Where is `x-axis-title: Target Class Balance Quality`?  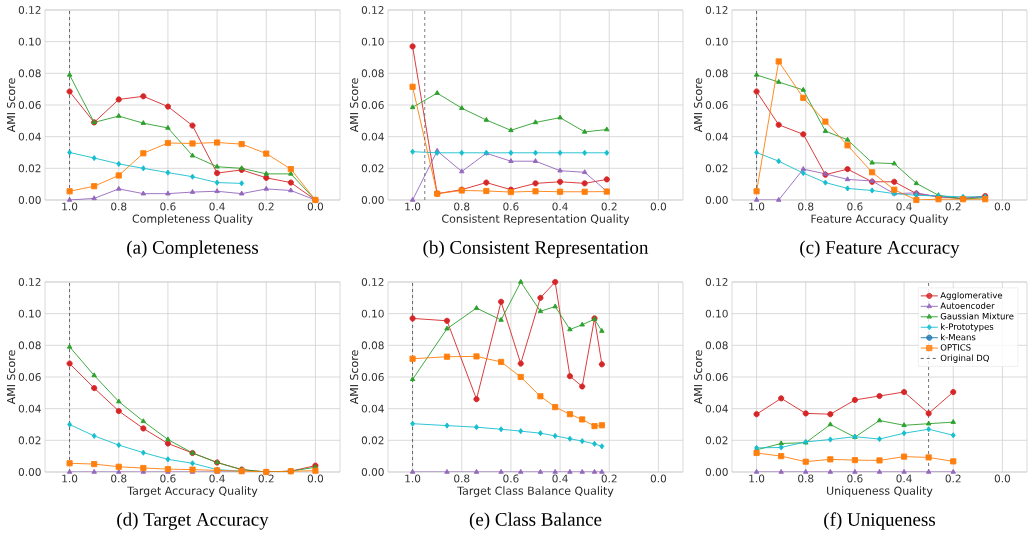 x-axis-title: Target Class Balance Quality is located at coordinates (535, 491).